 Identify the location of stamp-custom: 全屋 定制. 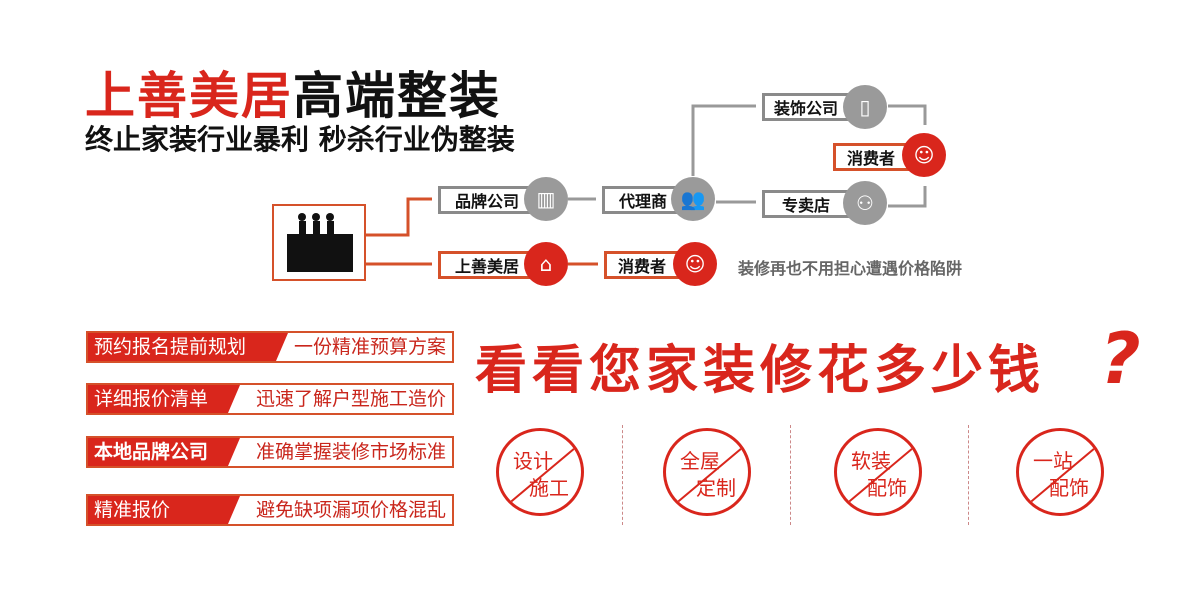
(707, 472).